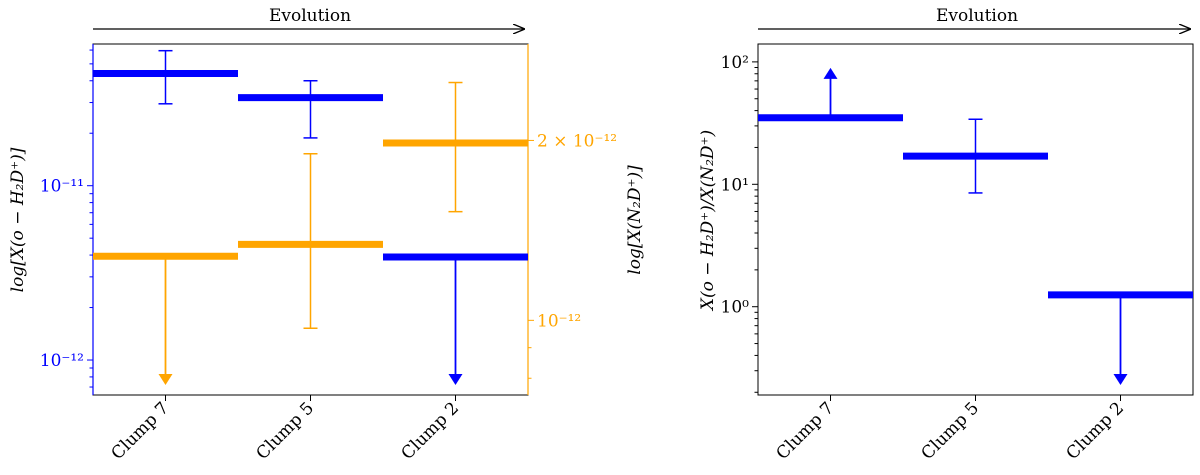 The height and width of the screenshot is (475, 1200). I want to click on right-x-ticks: Clump 7 Clump 5 Clump 2, so click(950, 429).